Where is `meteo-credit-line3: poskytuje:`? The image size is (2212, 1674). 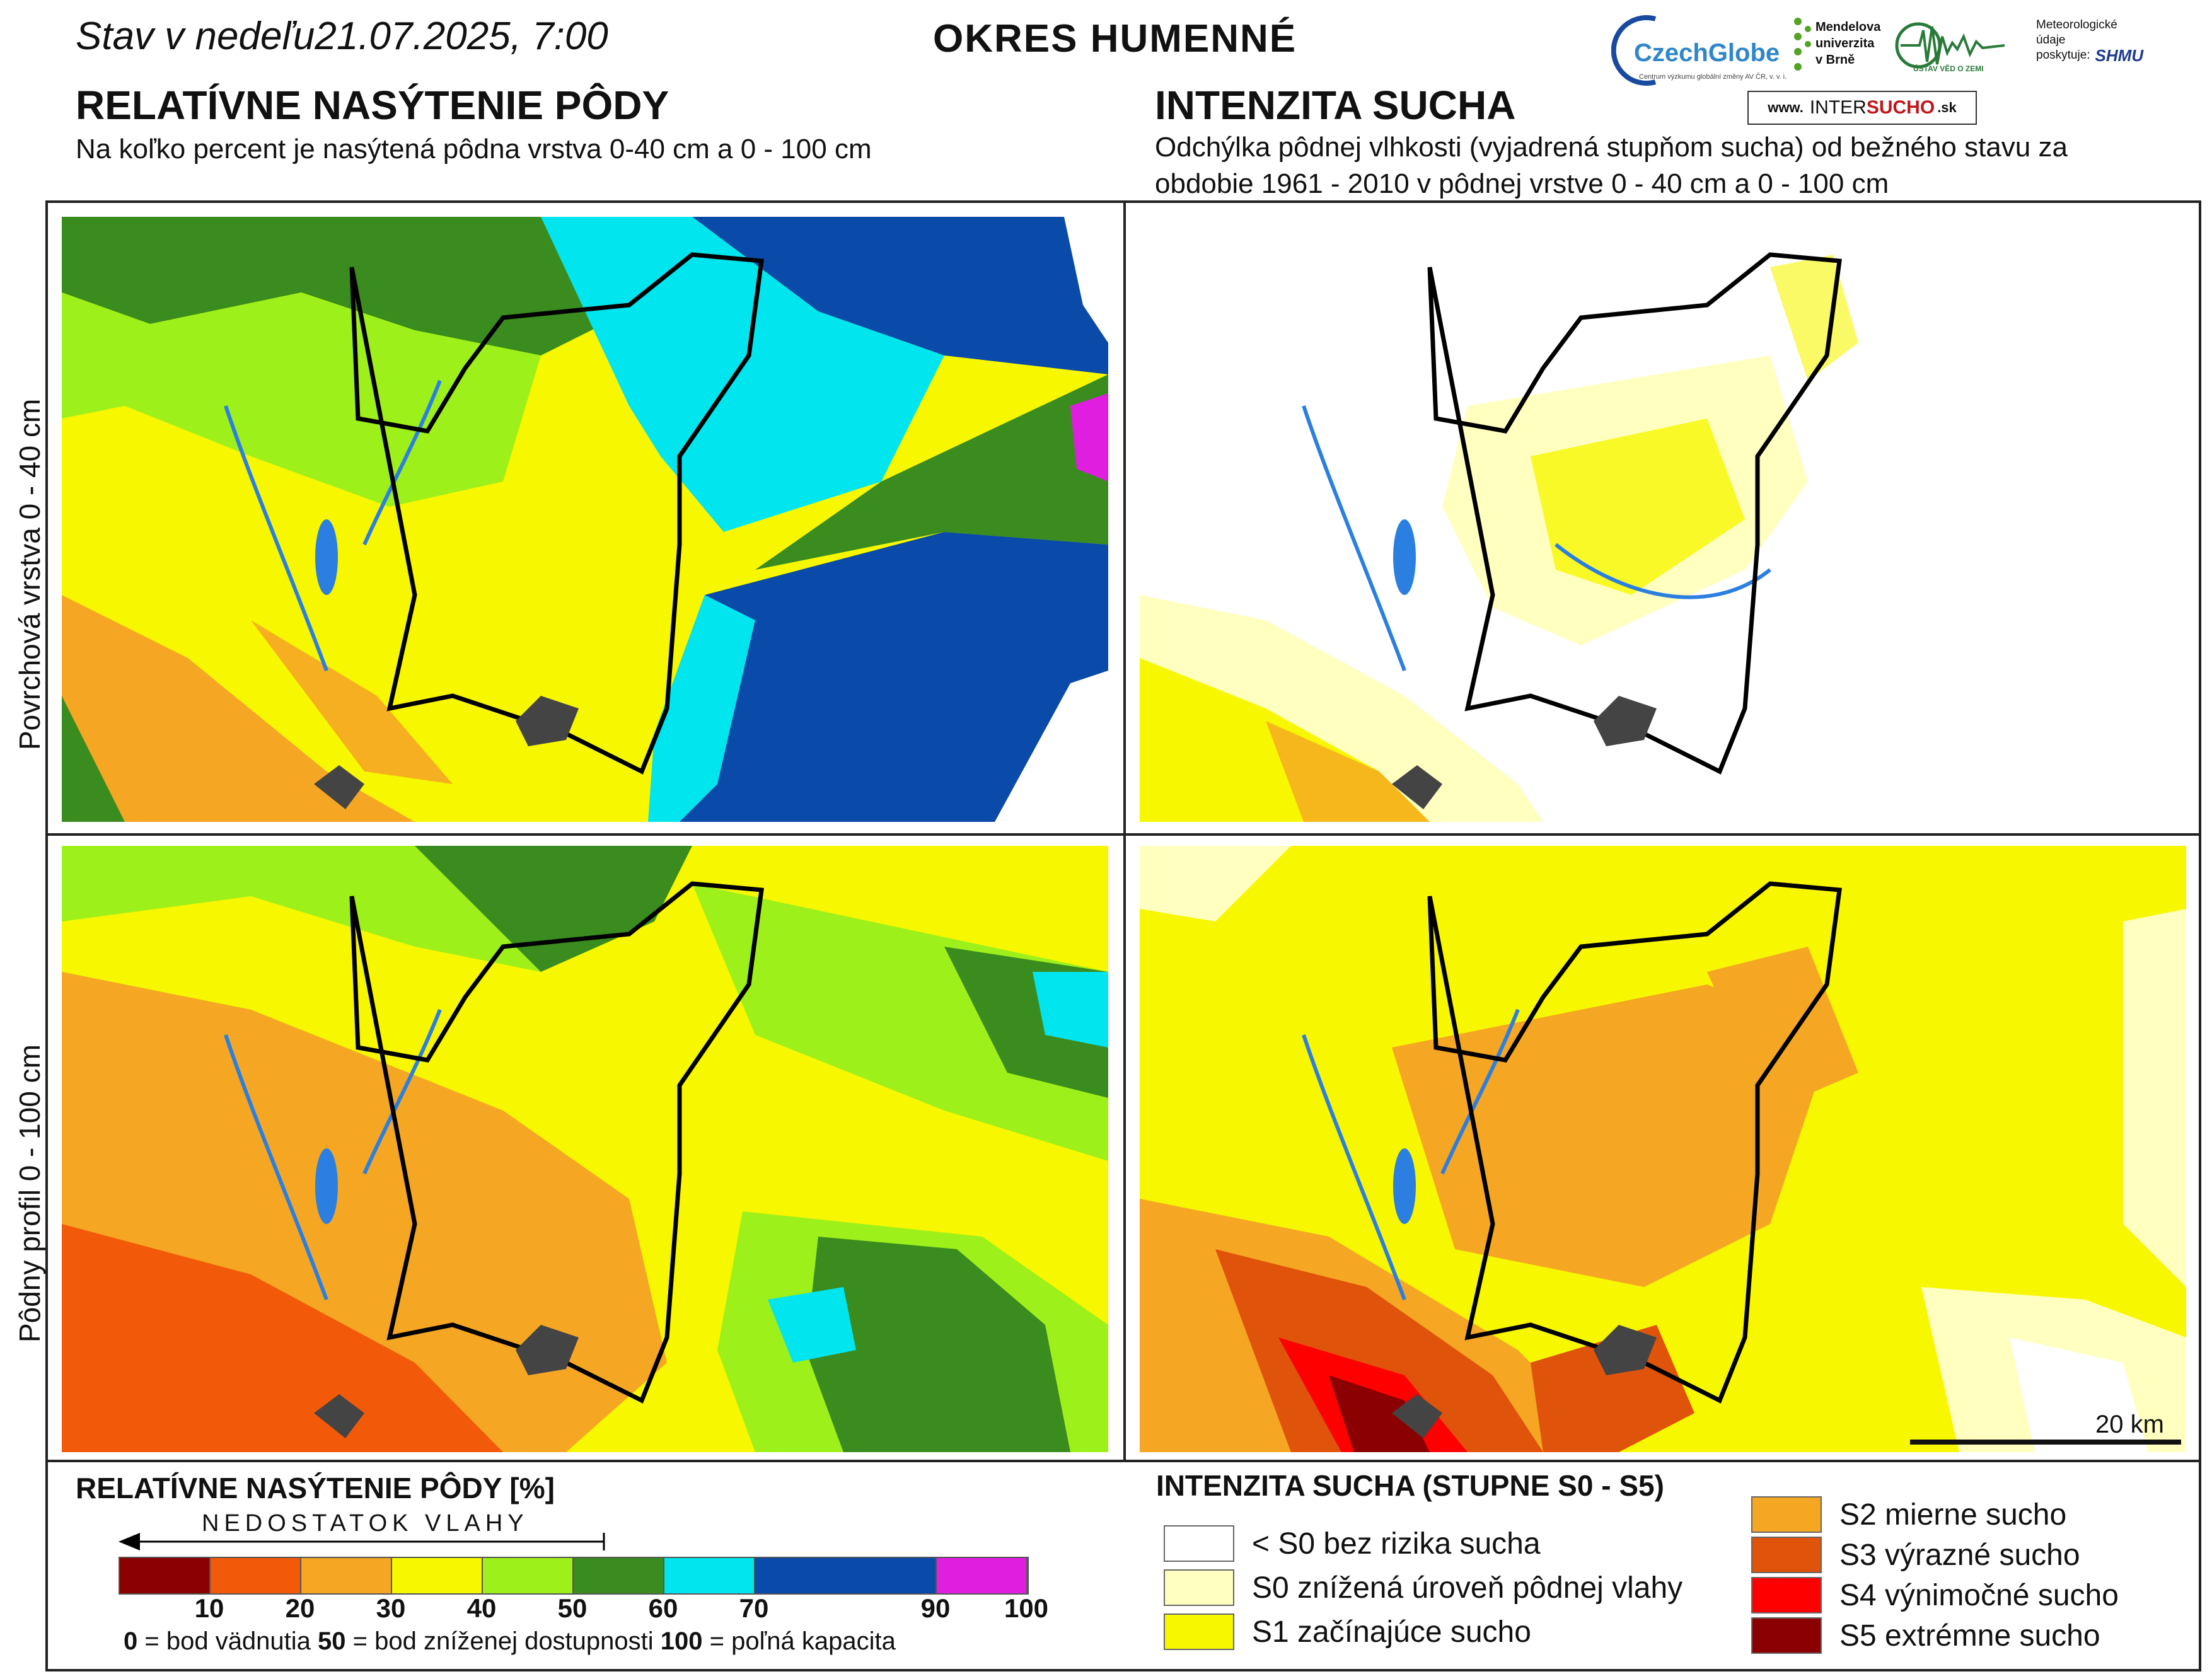
meteo-credit-line3: poskytuje: is located at coordinates (2063, 55).